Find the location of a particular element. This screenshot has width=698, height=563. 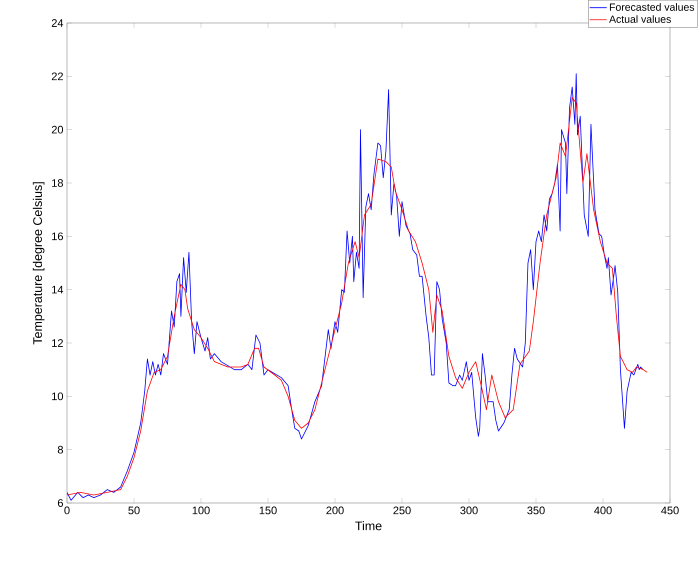

y-tick-label: 6 is located at coordinates (60, 503).